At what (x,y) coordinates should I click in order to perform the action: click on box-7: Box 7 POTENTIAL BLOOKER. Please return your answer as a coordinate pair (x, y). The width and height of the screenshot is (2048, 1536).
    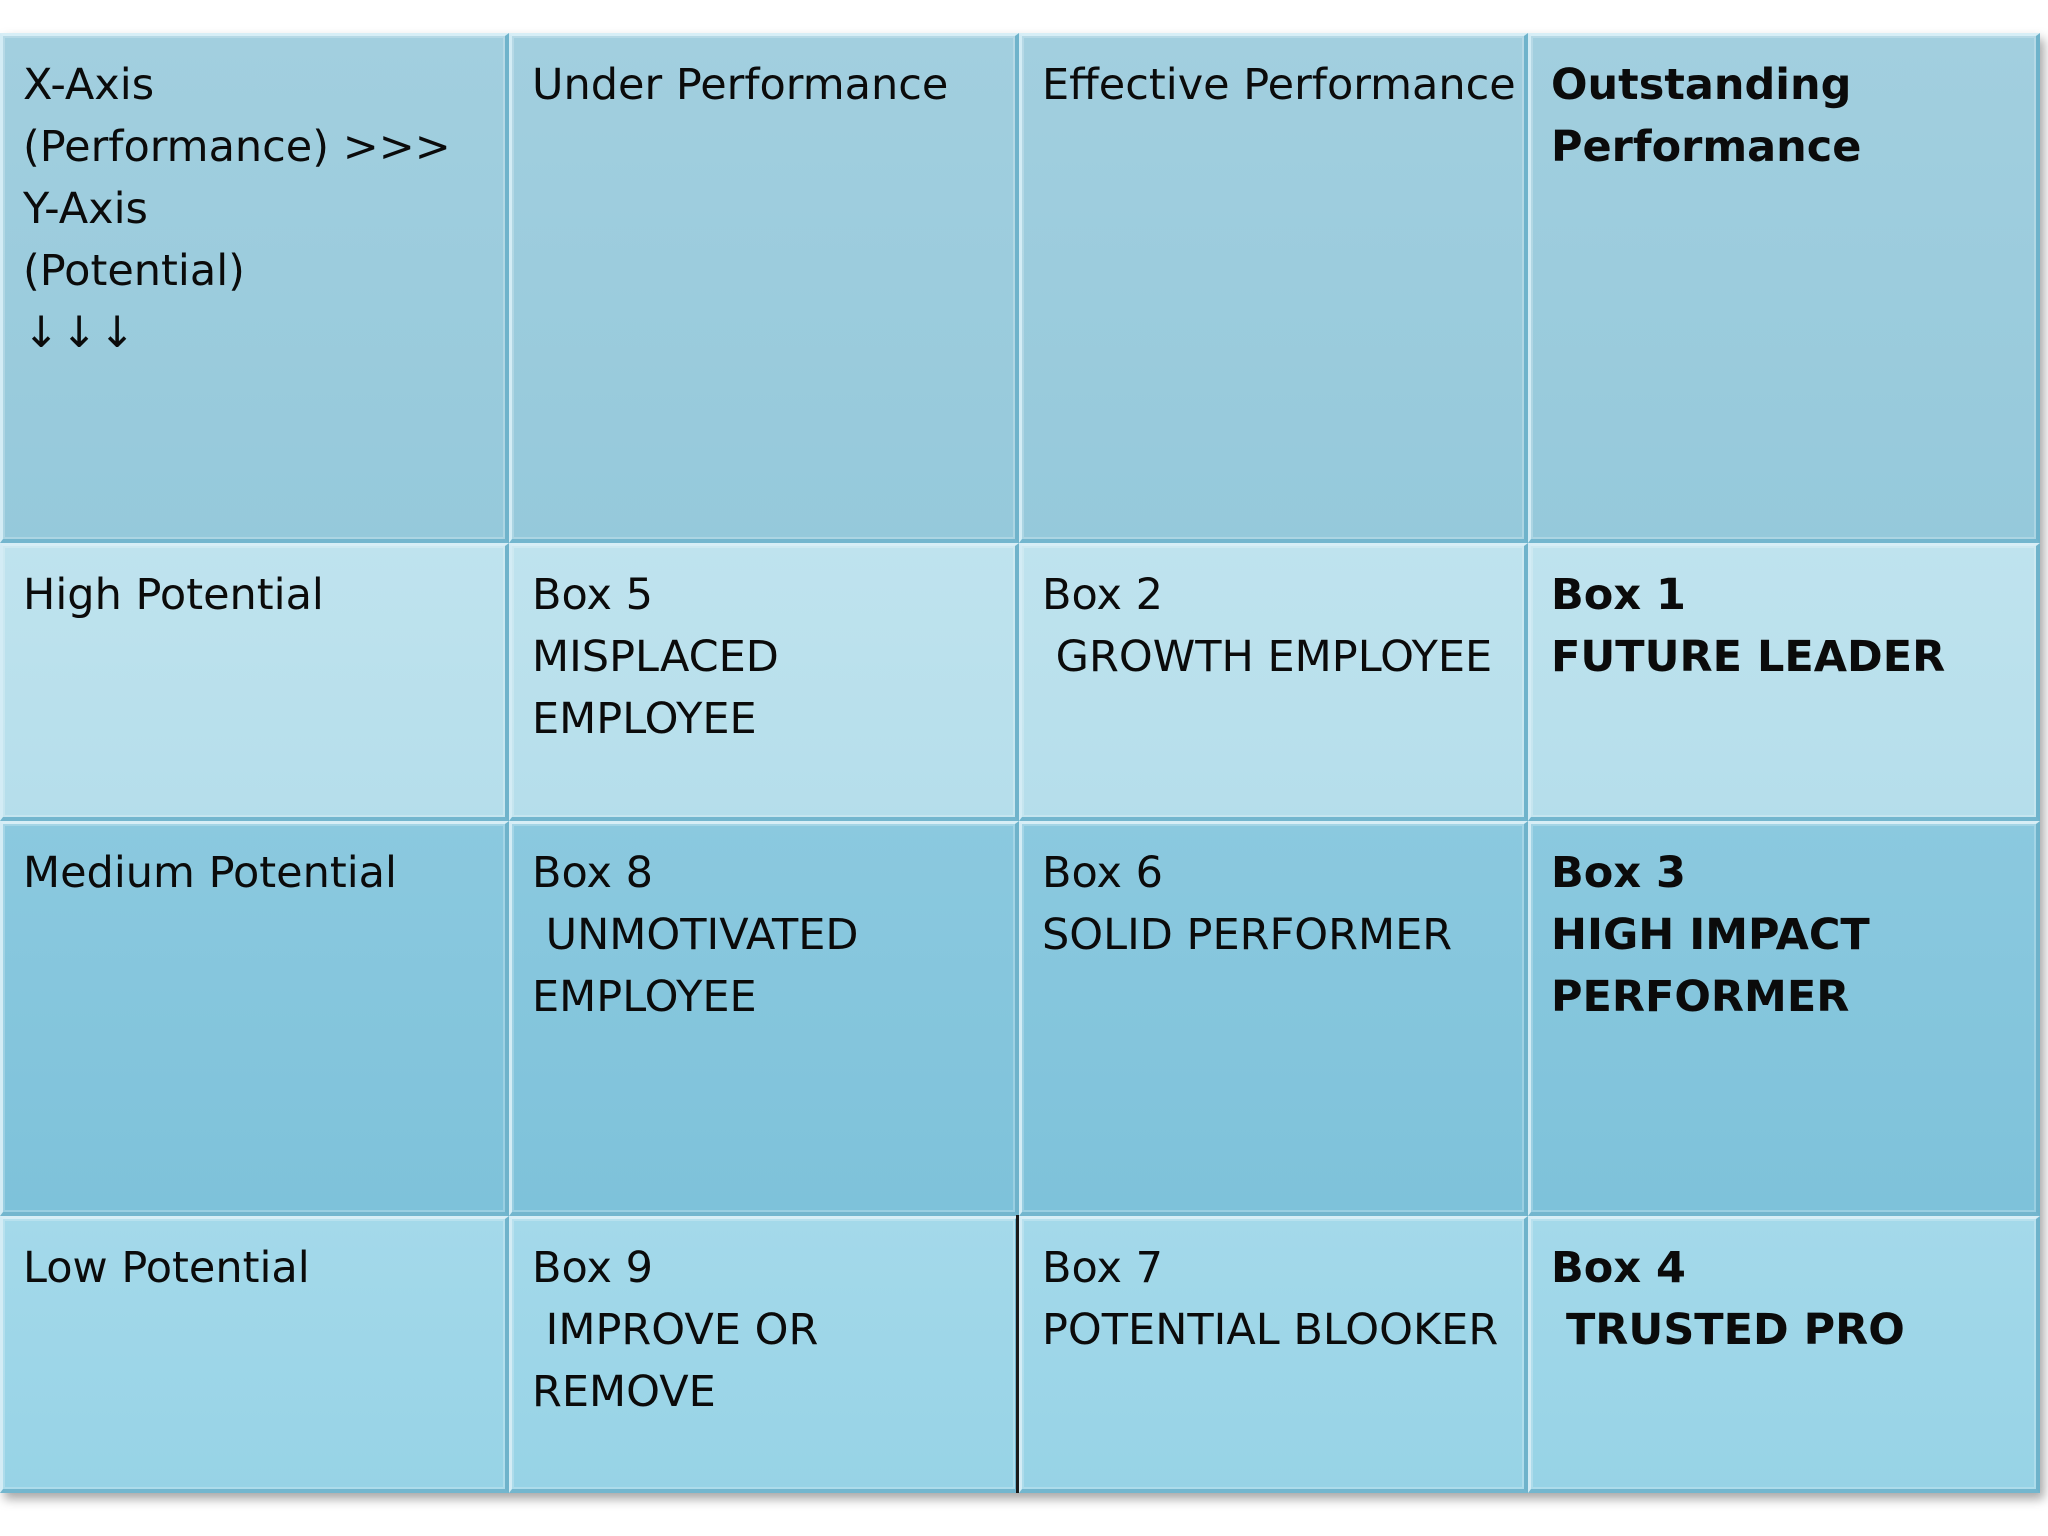
    Looking at the image, I should click on (1273, 1354).